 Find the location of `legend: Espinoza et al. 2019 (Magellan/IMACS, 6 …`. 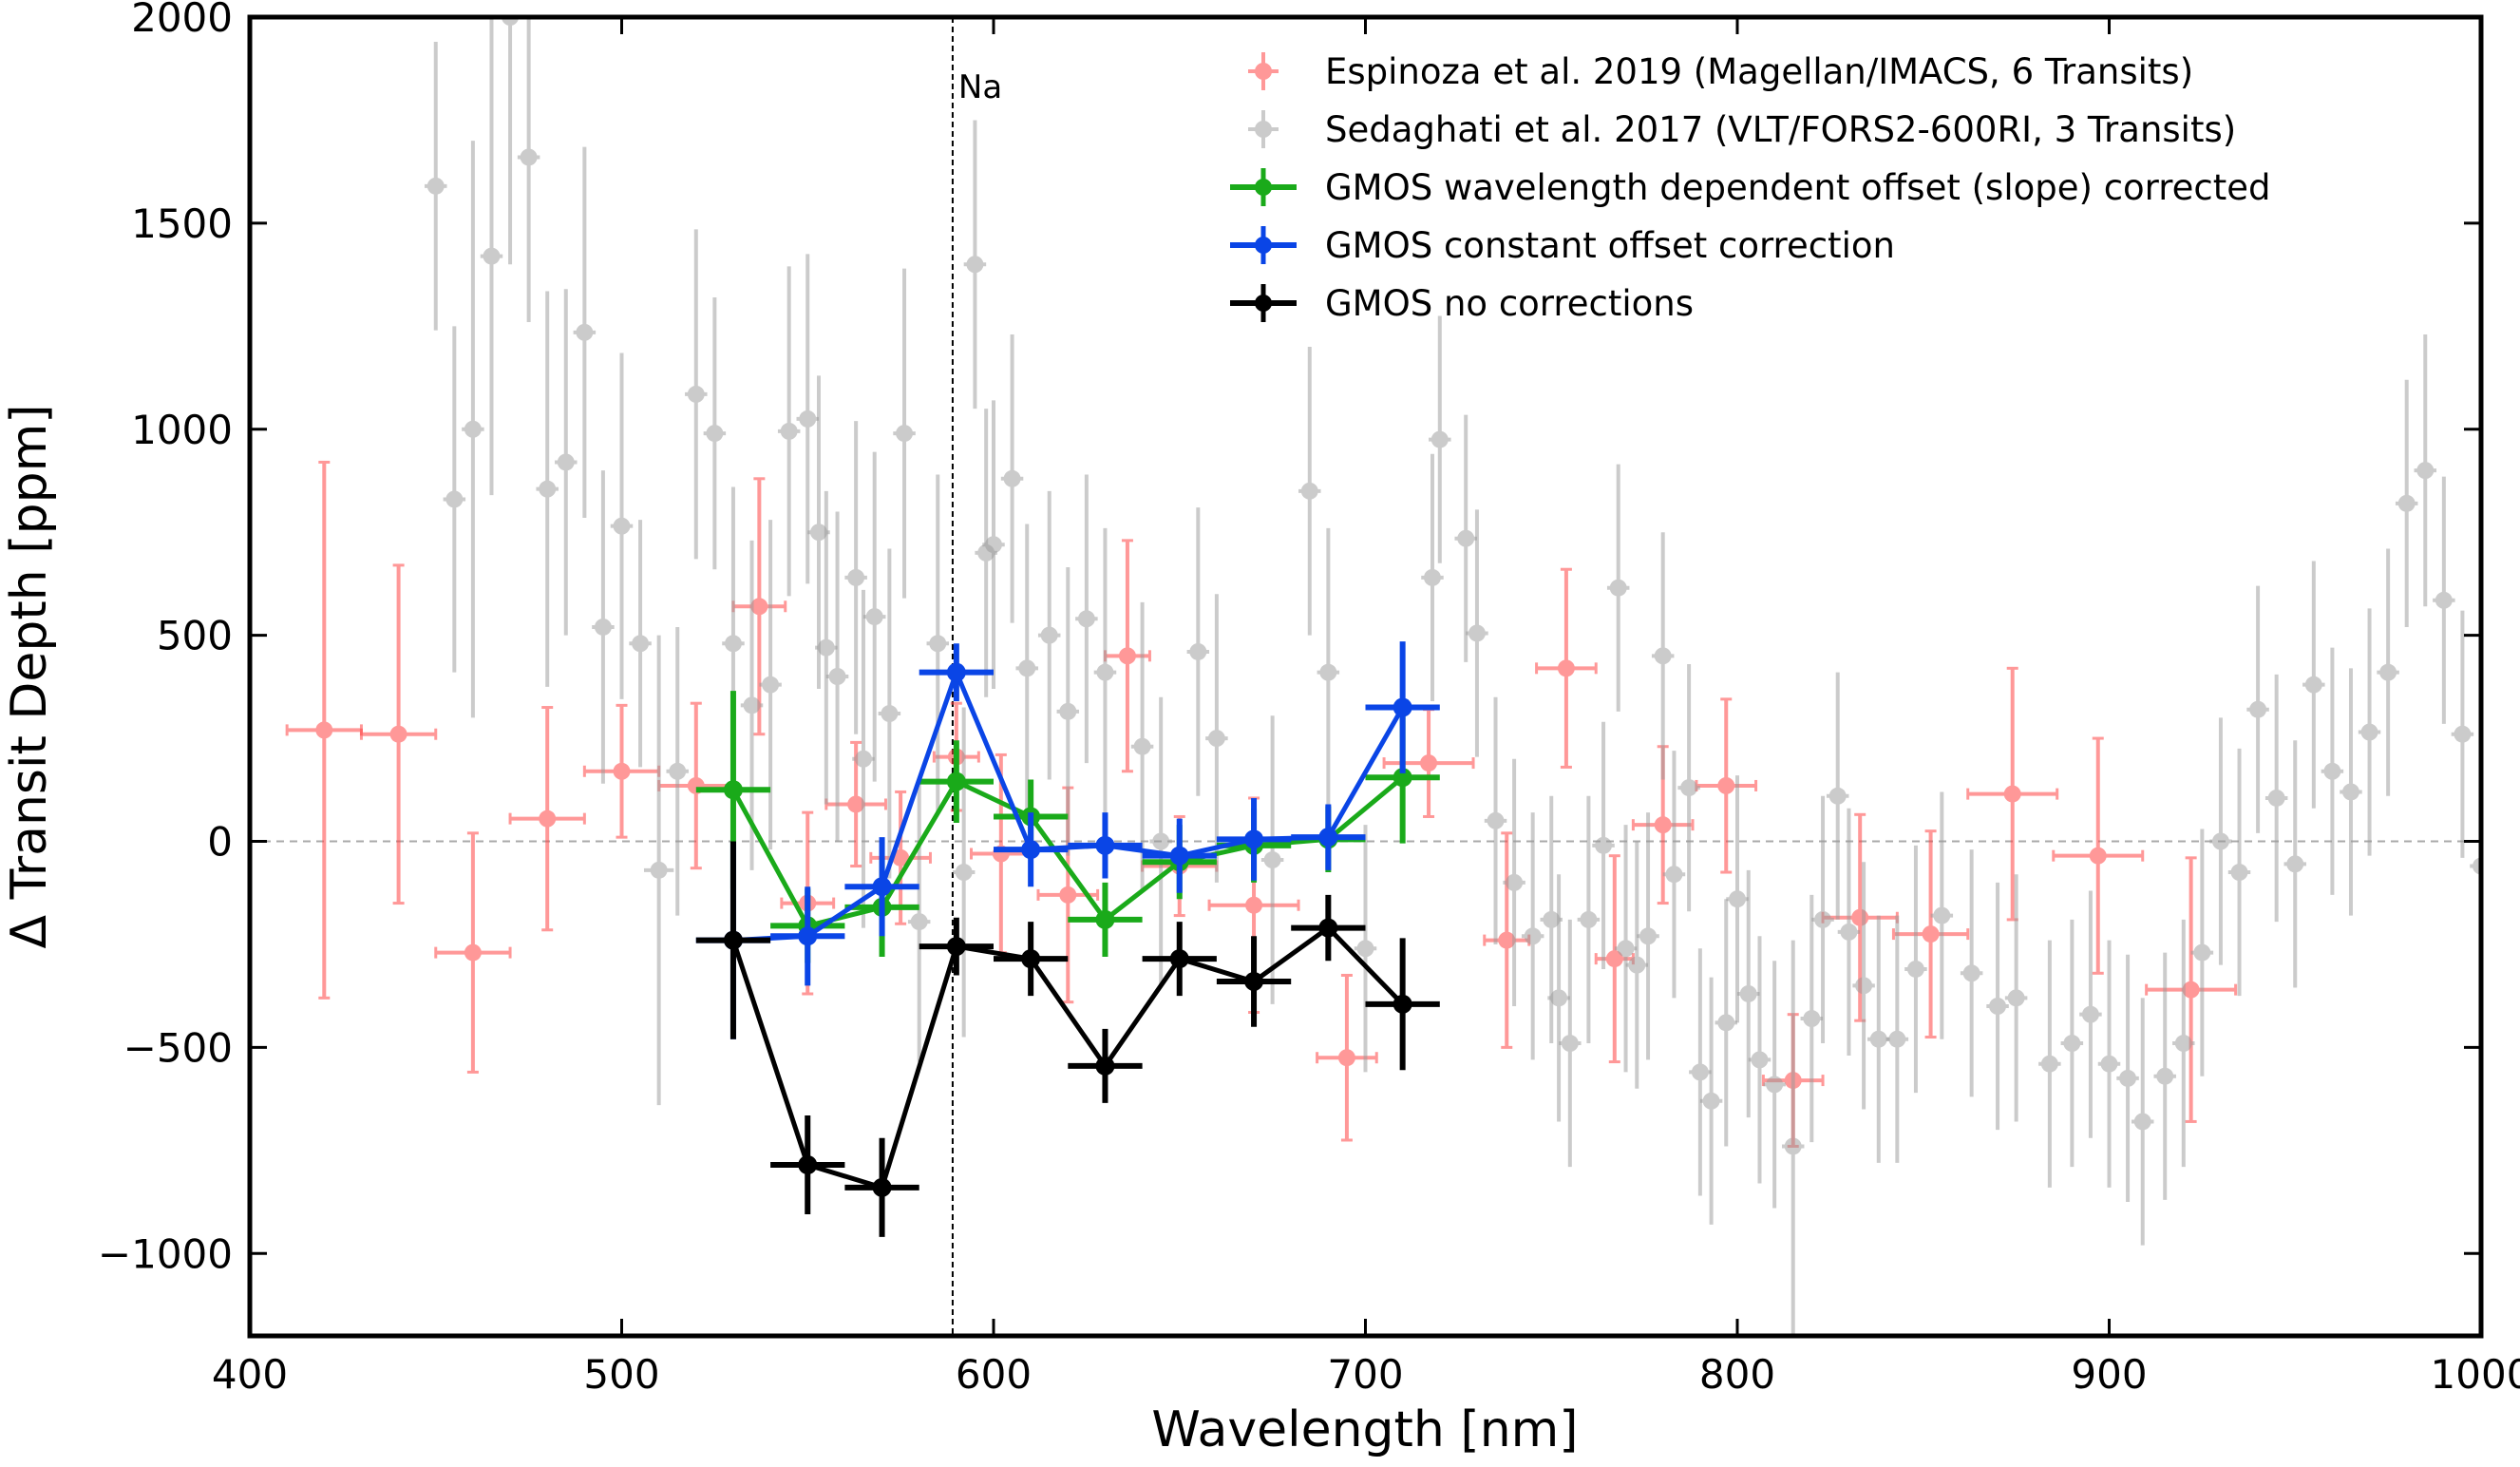

legend: Espinoza et al. 2019 (Magellan/IMACS, 6 … is located at coordinates (1750, 188).